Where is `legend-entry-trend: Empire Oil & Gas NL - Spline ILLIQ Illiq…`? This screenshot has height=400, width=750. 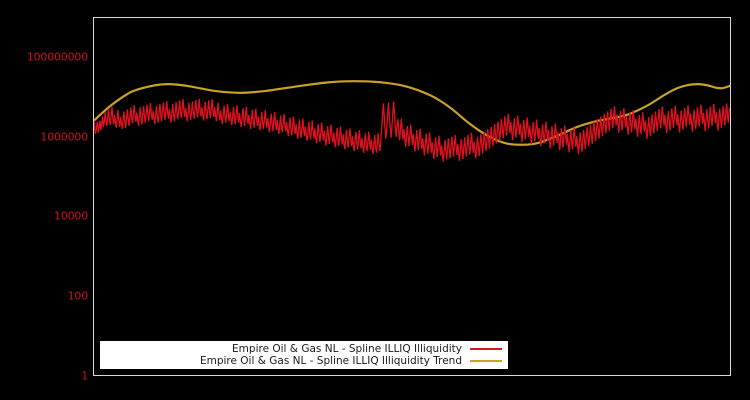
legend-entry-trend: Empire Oil & Gas NL - Spline ILLIQ Illiq… is located at coordinates (304, 361).